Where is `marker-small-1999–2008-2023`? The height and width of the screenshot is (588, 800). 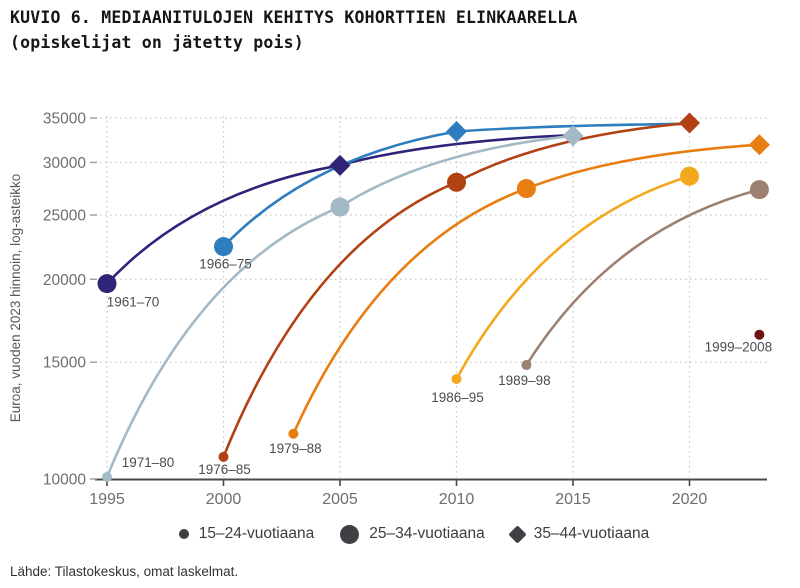
marker-small-1999–2008-2023 is located at coordinates (759, 334).